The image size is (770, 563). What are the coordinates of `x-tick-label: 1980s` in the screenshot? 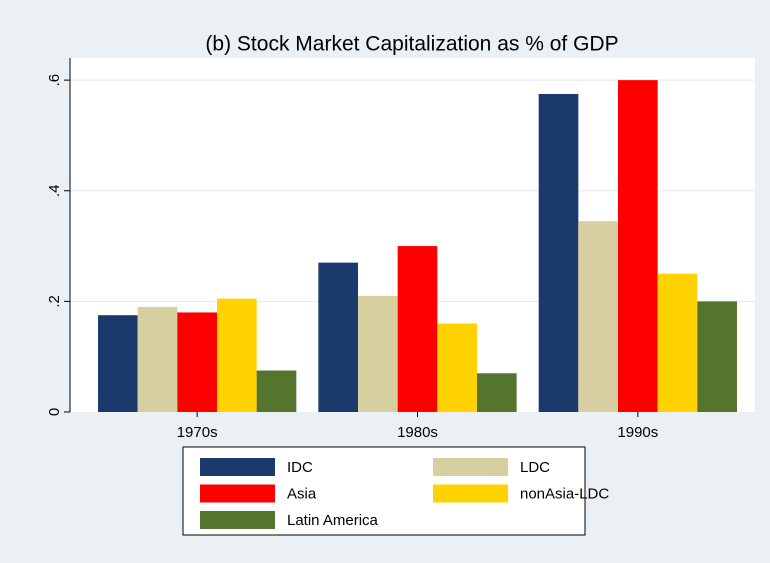 It's located at (417, 432).